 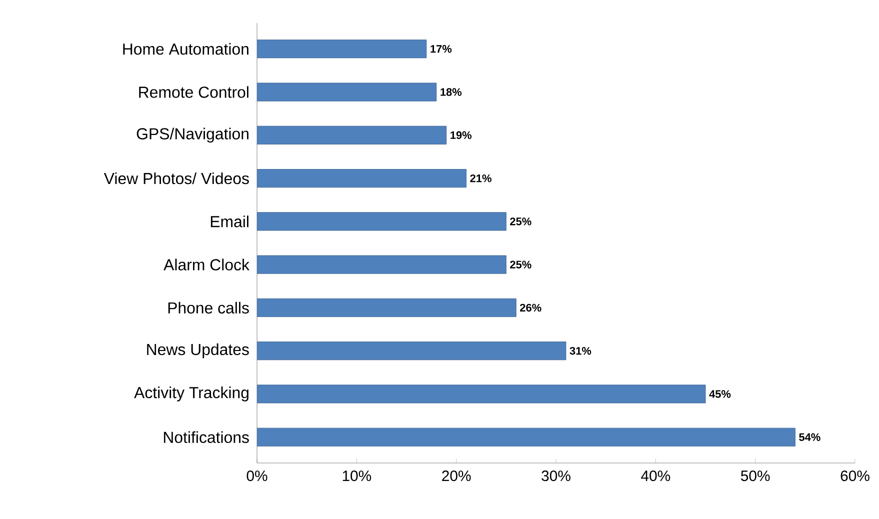 I want to click on y-tick-label: View Photos/ Videos, so click(x=176, y=178).